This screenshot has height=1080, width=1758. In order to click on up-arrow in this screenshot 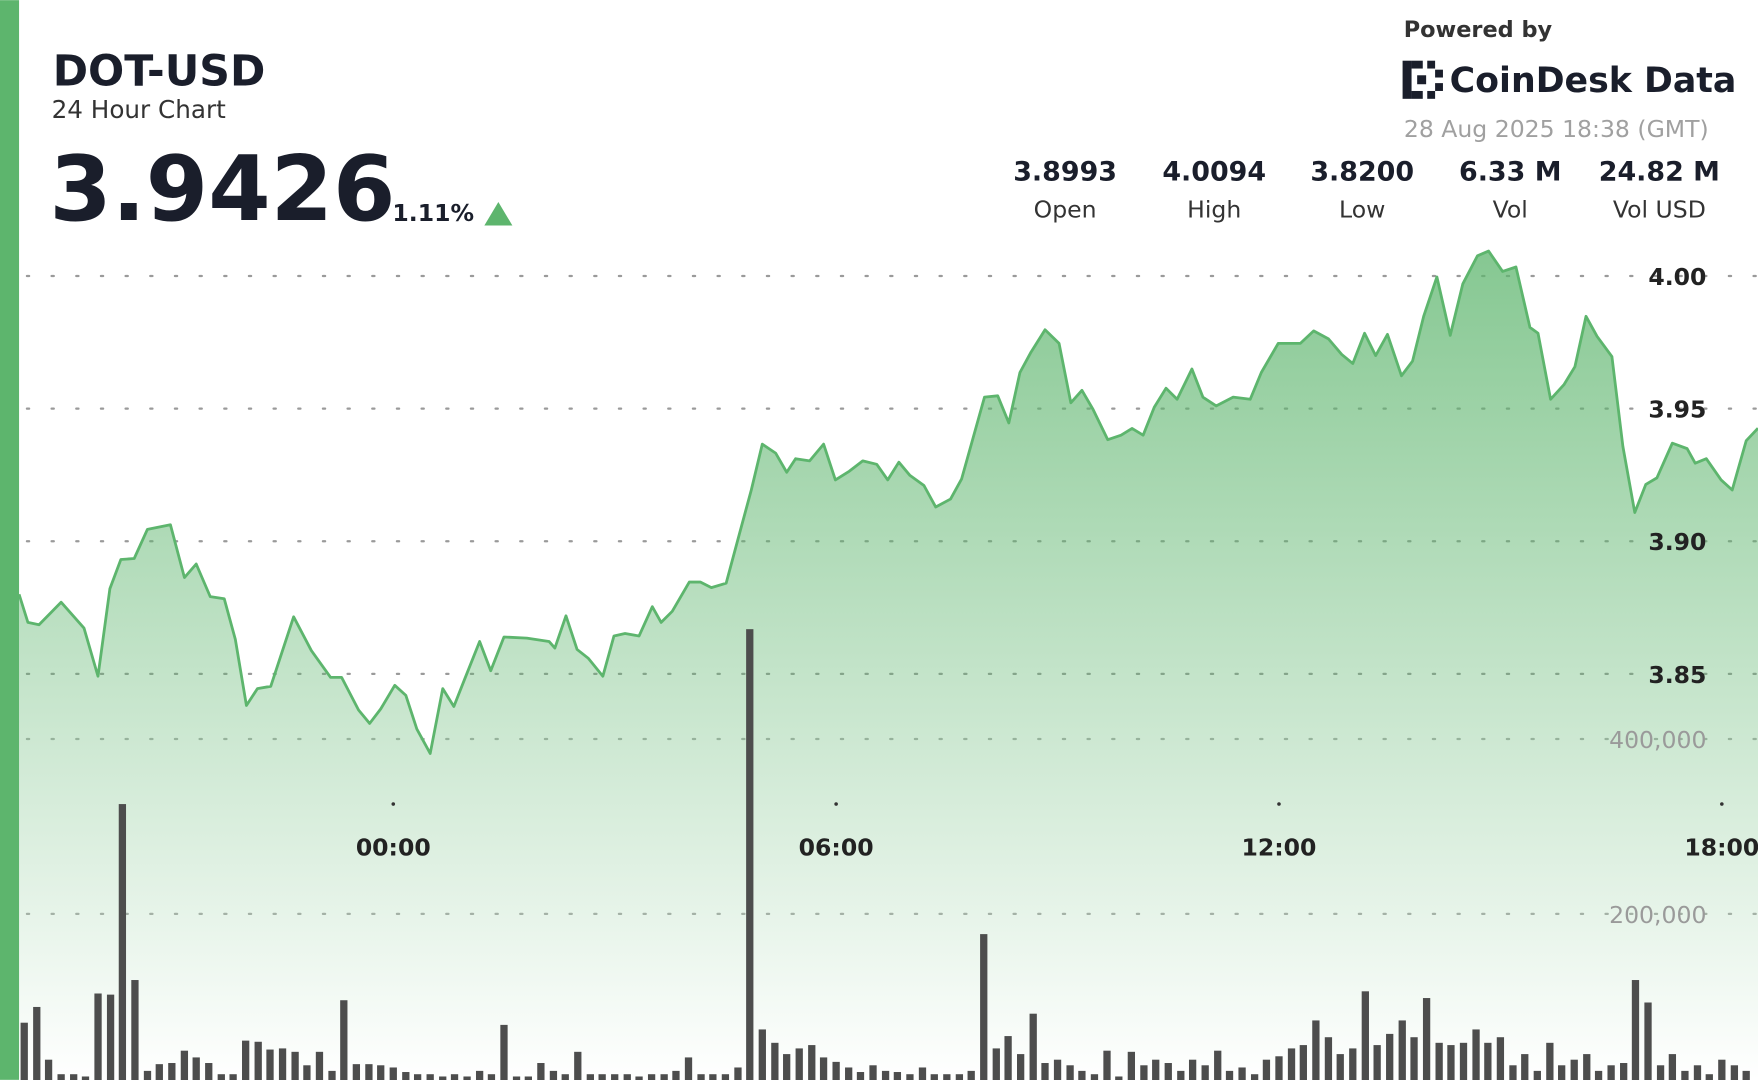, I will do `click(498, 213)`.